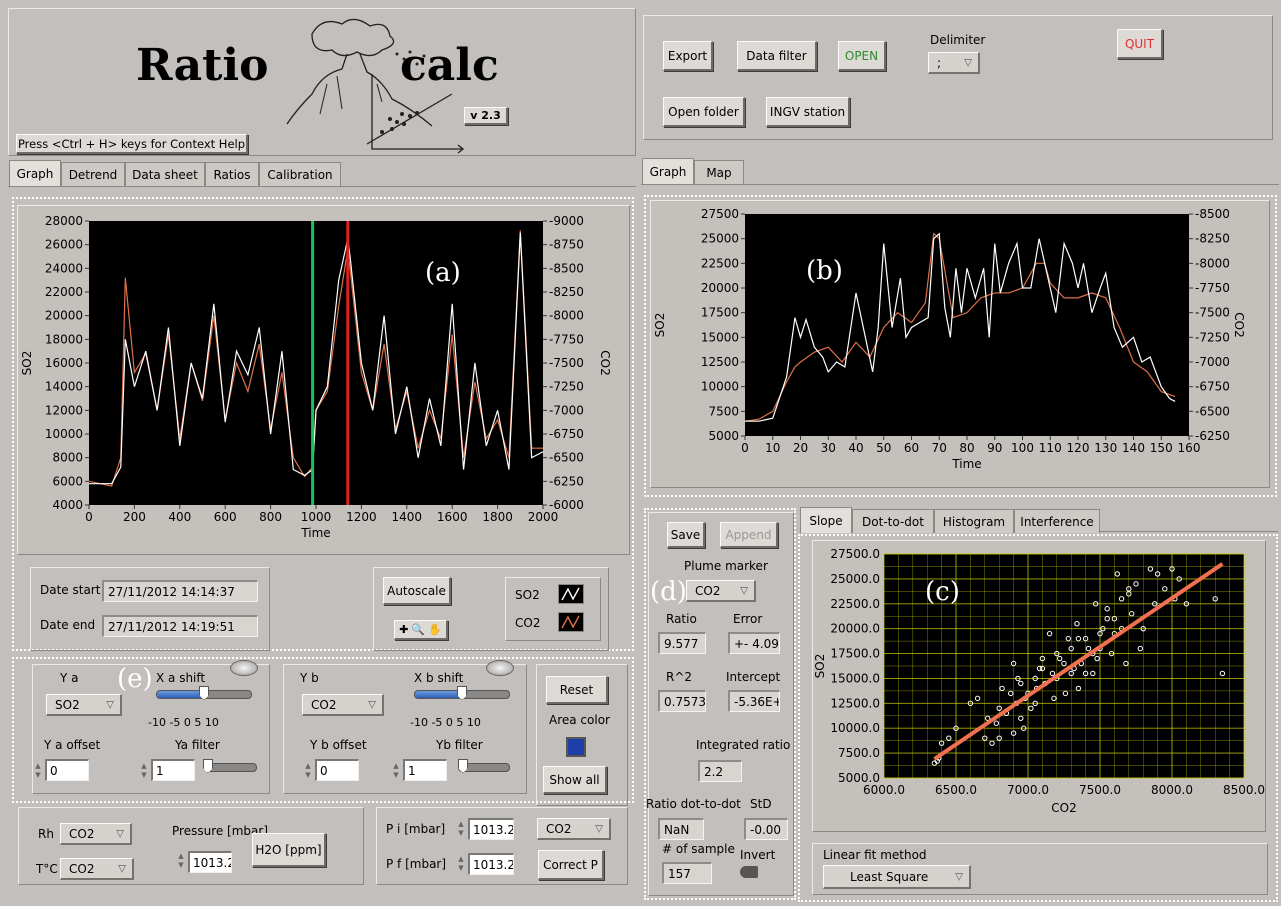  I want to click on pf-spinner: ▲ ▼, so click(461, 864).